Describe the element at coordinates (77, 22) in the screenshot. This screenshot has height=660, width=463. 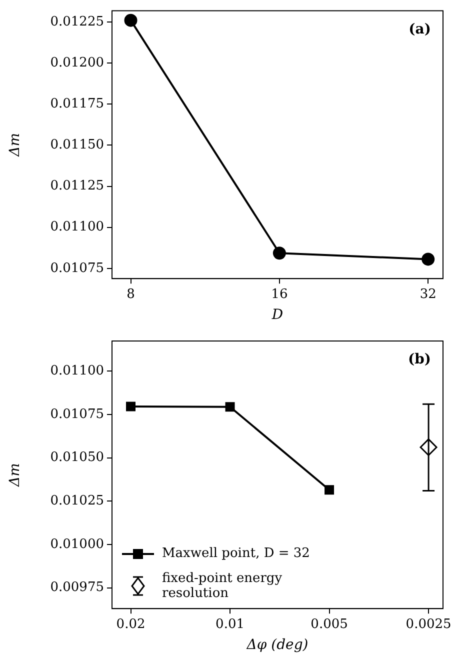
I see `y-tick-label: 0.01225` at that location.